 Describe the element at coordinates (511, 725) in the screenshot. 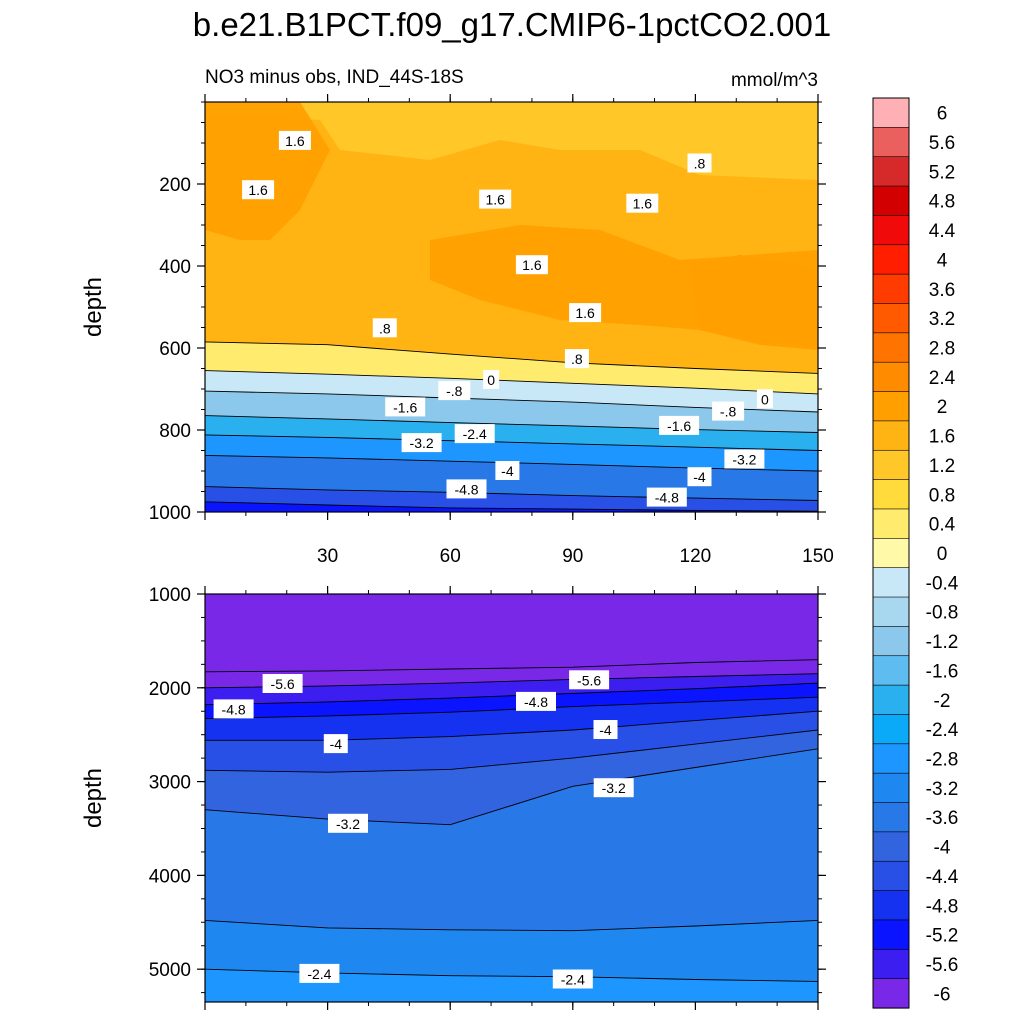

I see `lower-isoline--4` at that location.